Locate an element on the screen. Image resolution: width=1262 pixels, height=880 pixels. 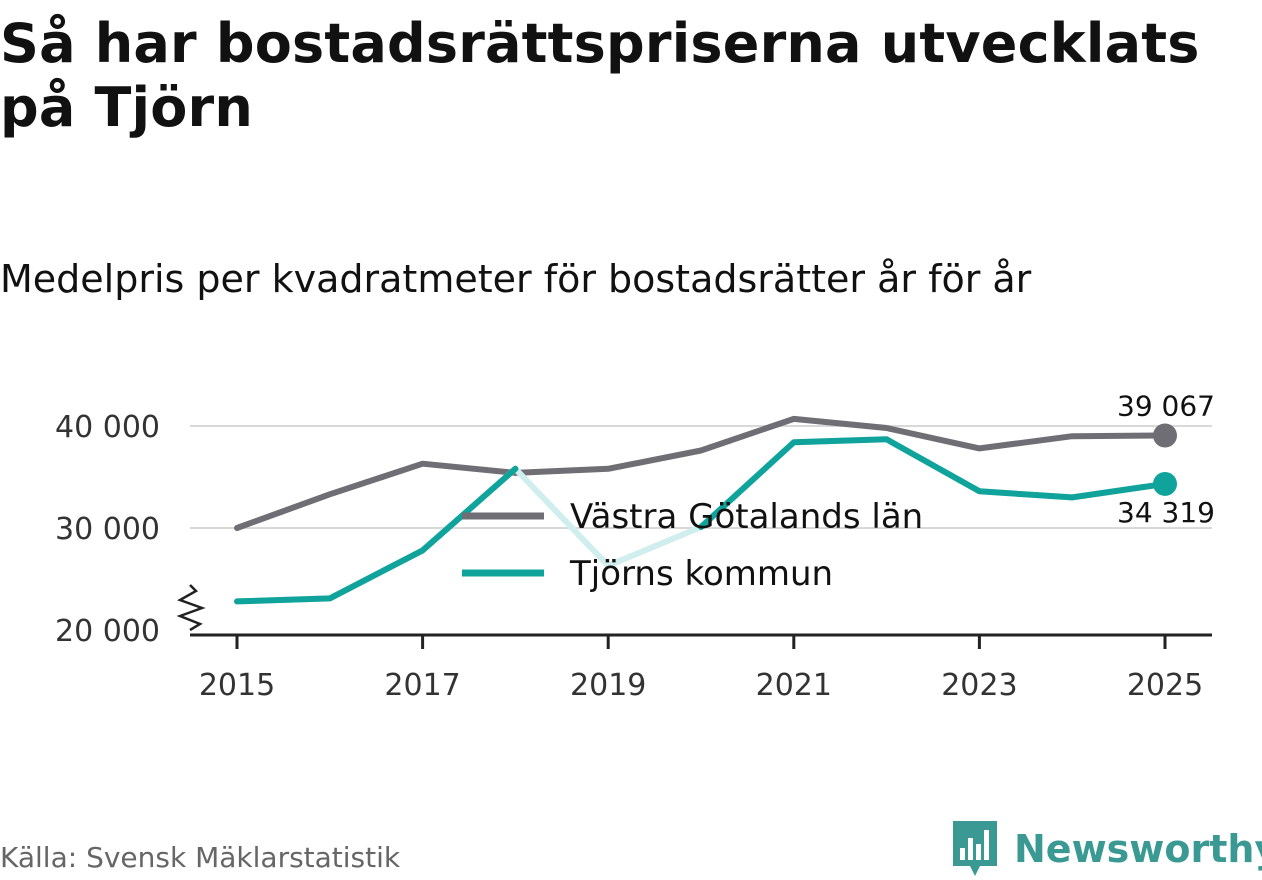
legend-label: Tjörns kommun is located at coordinates (701, 574).